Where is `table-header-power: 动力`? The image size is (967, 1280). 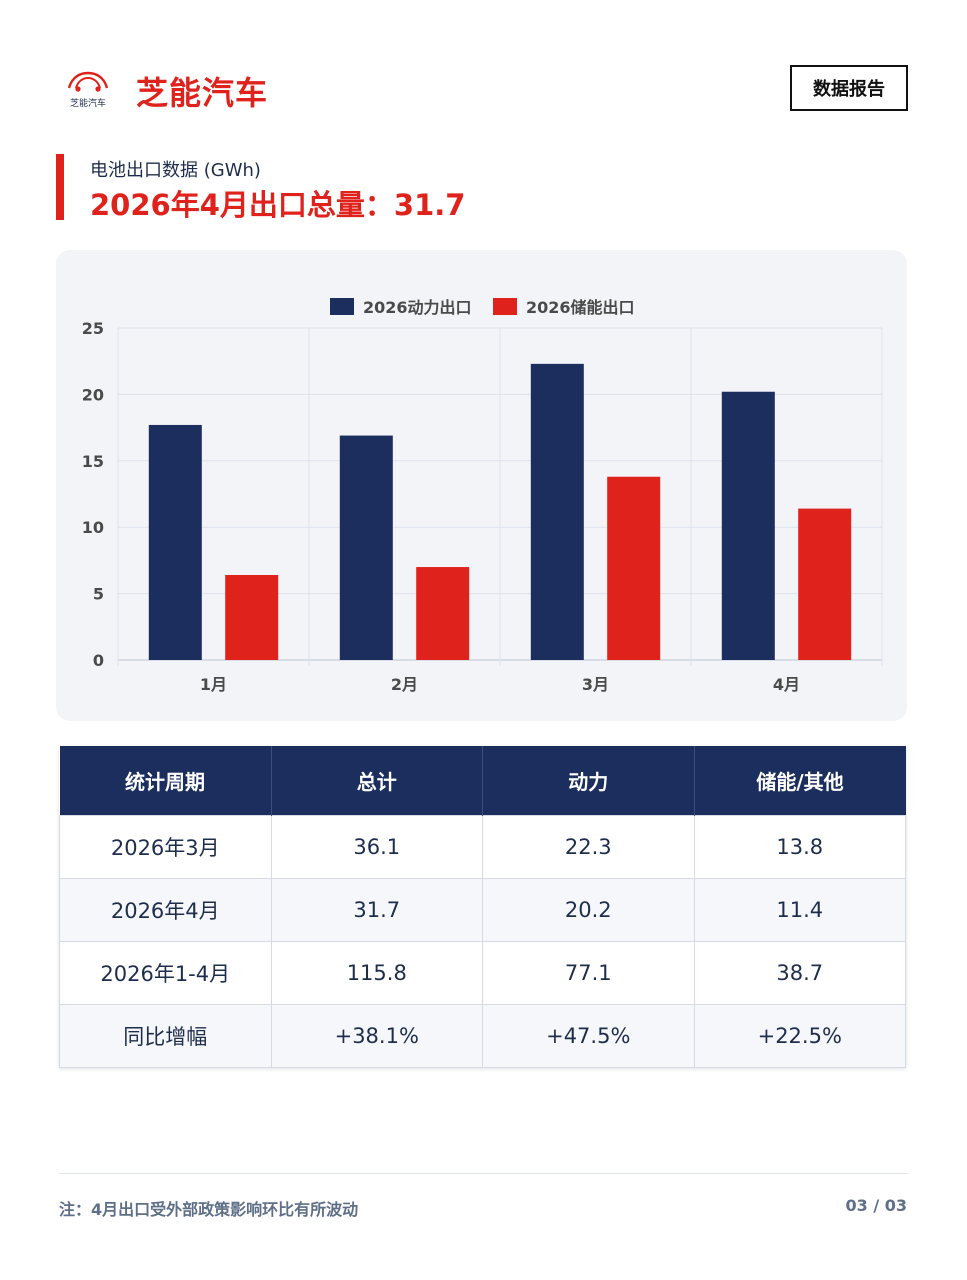 table-header-power: 动力 is located at coordinates (588, 780).